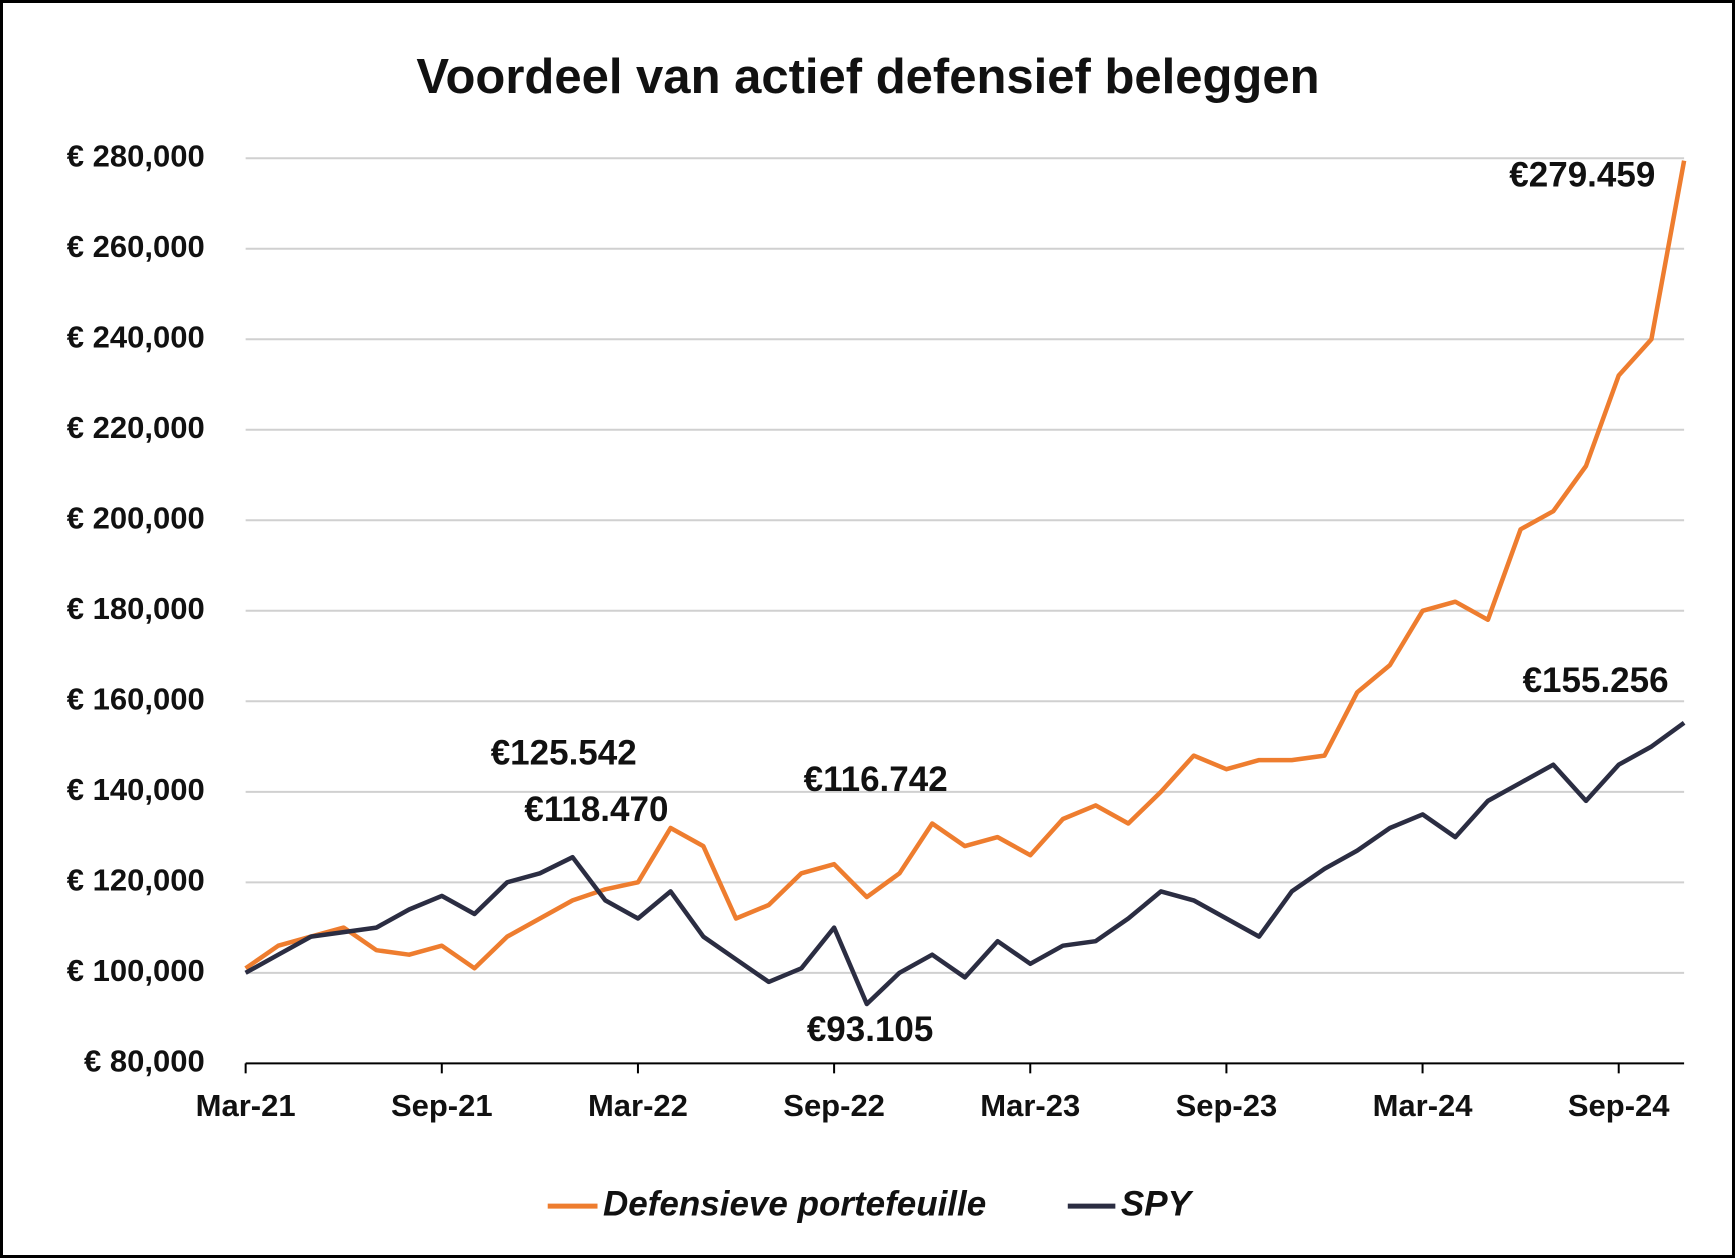 The height and width of the screenshot is (1258, 1735). Describe the element at coordinates (246, 1105) in the screenshot. I see `x-tick-label: Mar-21` at that location.